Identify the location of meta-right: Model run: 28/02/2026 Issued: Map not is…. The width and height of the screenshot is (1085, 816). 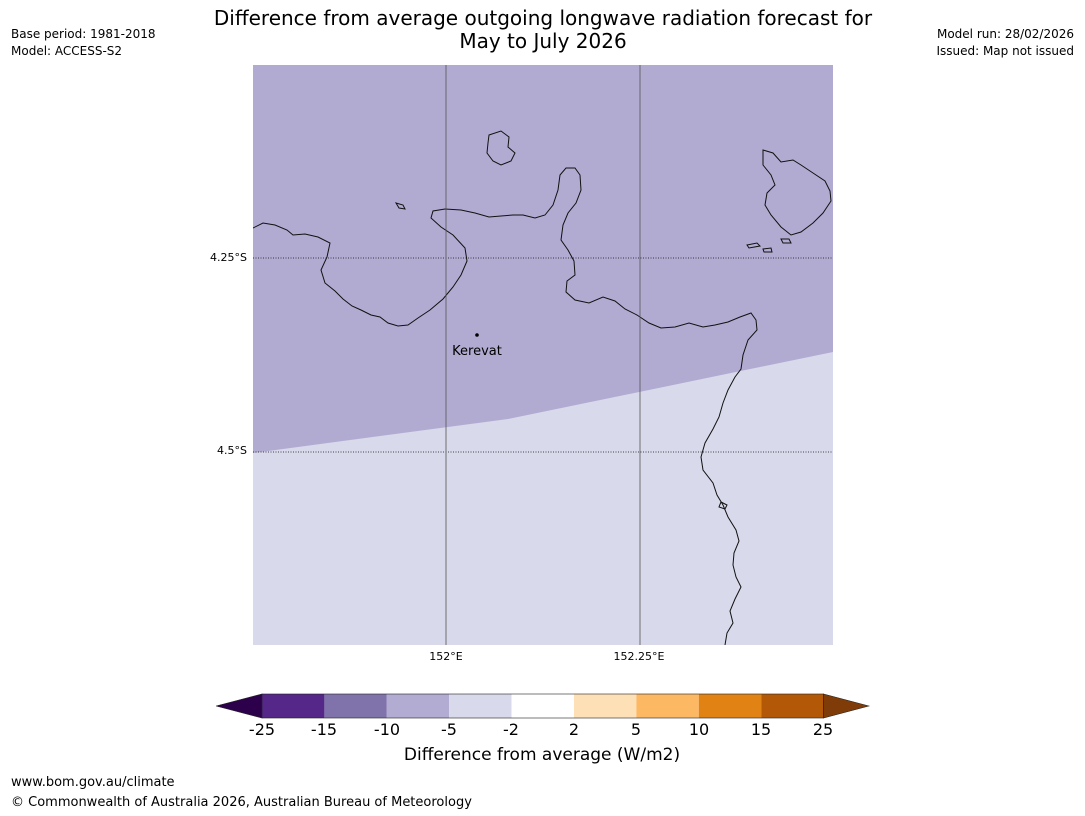
(1005, 43).